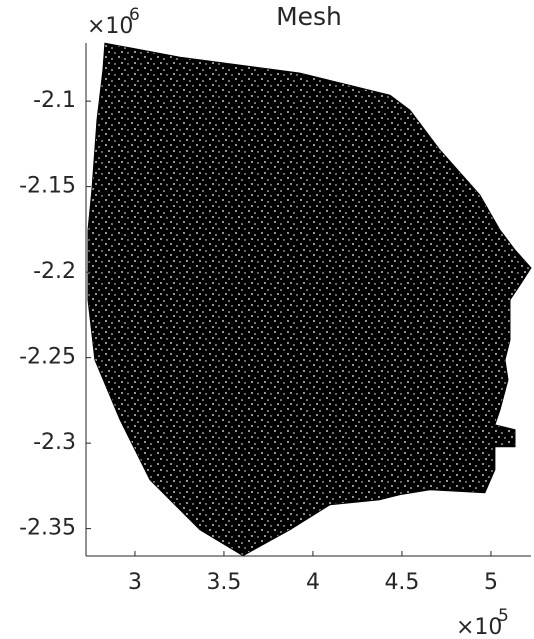  I want to click on x-tick-label: 4, so click(313, 582).